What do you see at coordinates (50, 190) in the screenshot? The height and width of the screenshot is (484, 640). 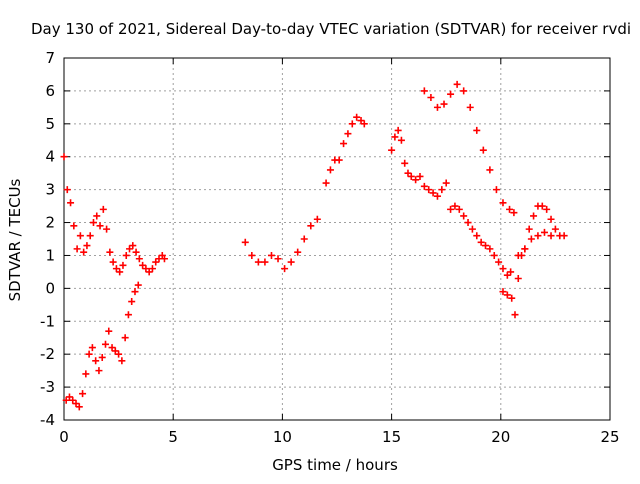 I see `y-tick-label: 3` at bounding box center [50, 190].